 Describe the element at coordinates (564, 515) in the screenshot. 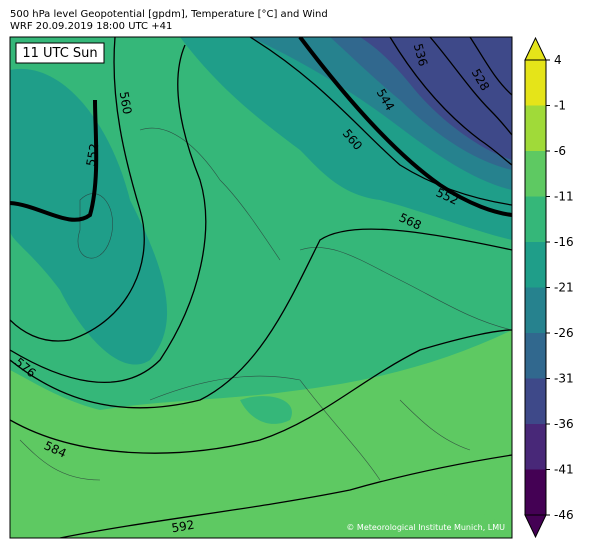

I see `colorbar-tick-label: -46` at that location.